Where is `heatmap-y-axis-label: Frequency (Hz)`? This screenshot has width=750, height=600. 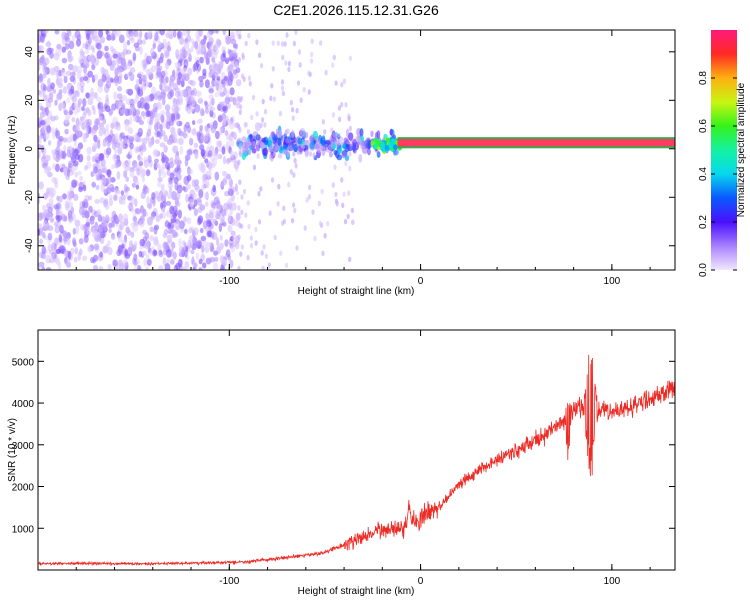 heatmap-y-axis-label: Frequency (Hz) is located at coordinates (12, 150).